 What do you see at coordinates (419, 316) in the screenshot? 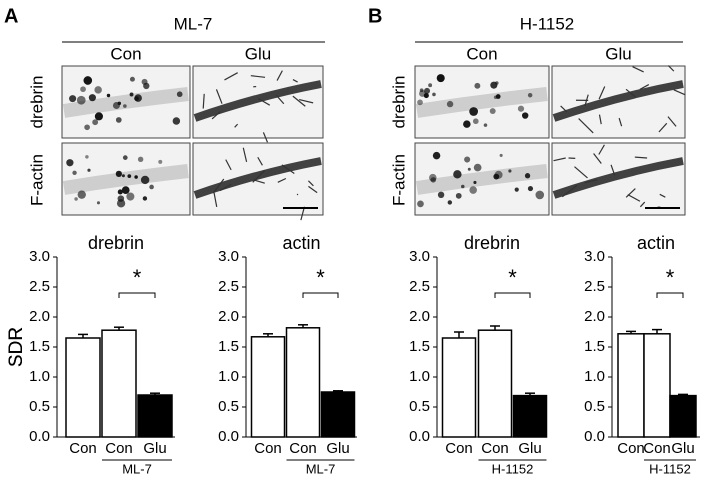
I see `y-tick-label: 2.0` at bounding box center [419, 316].